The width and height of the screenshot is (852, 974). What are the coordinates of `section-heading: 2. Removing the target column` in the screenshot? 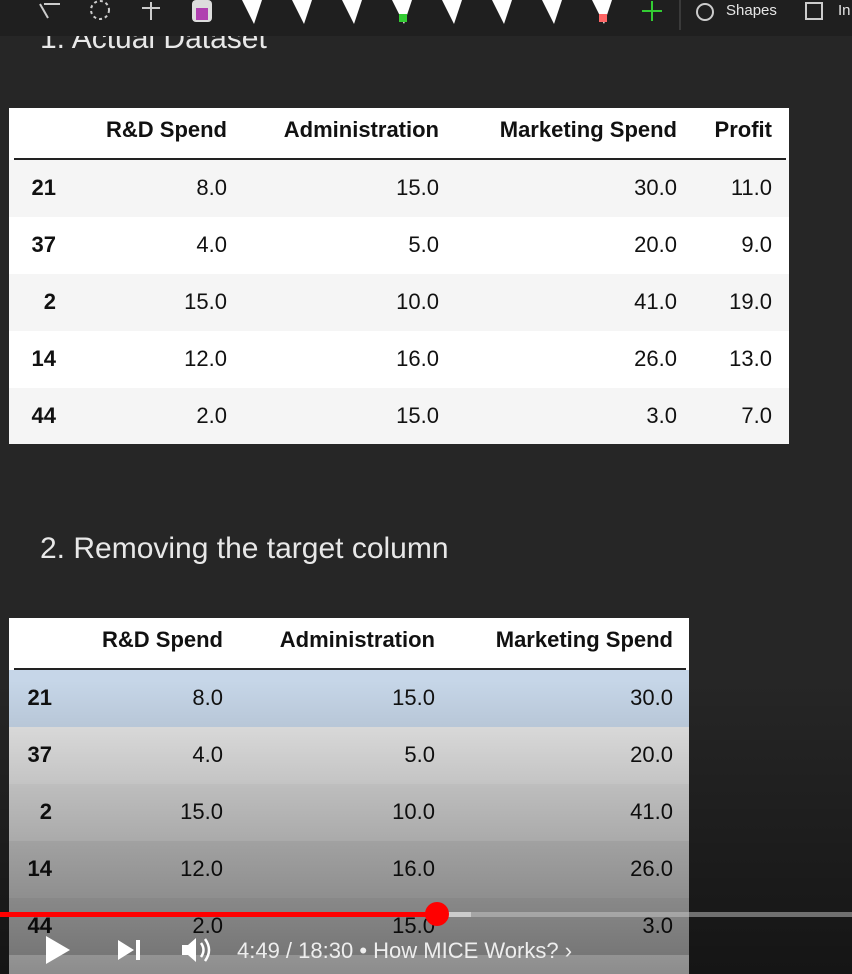 It's located at (244, 548).